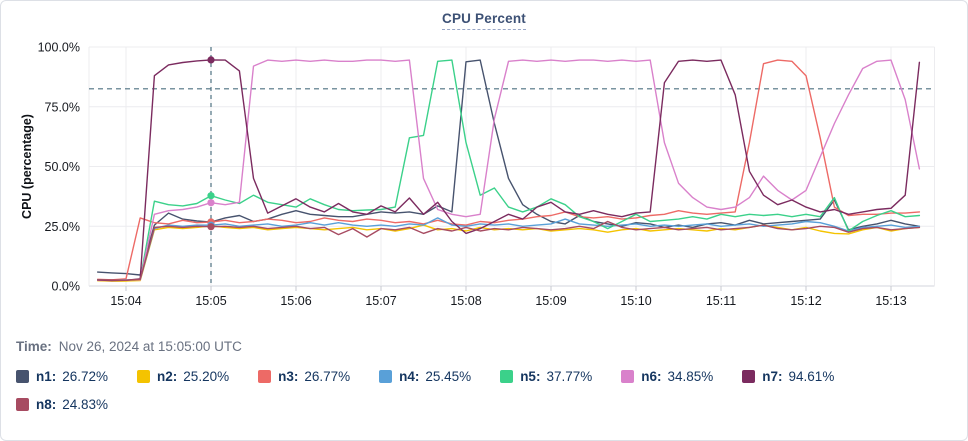 Image resolution: width=968 pixels, height=441 pixels. I want to click on crosshair-dot-n5, so click(211, 196).